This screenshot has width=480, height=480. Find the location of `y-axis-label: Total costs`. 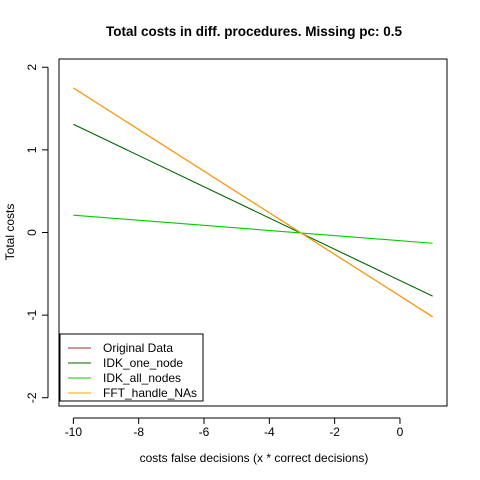

y-axis-label: Total costs is located at coordinates (10, 232).